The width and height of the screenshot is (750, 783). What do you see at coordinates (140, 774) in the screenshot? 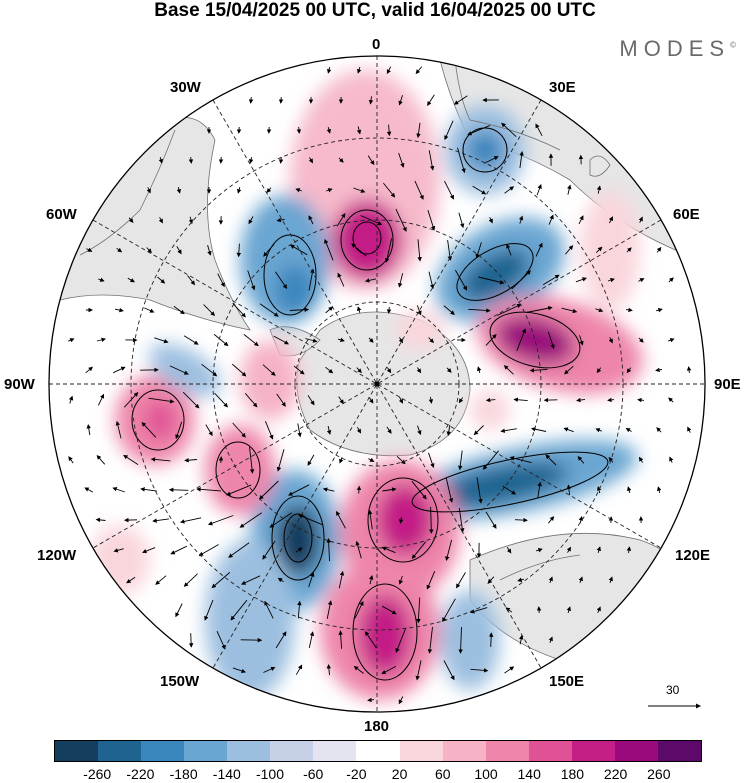
I see `colorbar-tick-label: -220` at bounding box center [140, 774].